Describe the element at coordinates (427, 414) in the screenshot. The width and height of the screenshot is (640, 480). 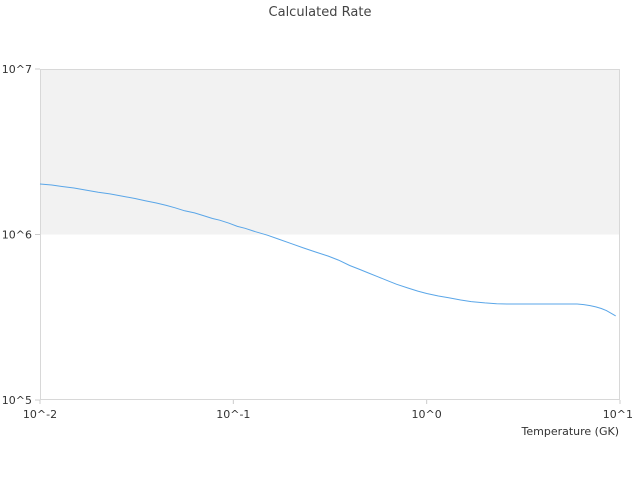
I see `x-tick-label: 10^0` at that location.